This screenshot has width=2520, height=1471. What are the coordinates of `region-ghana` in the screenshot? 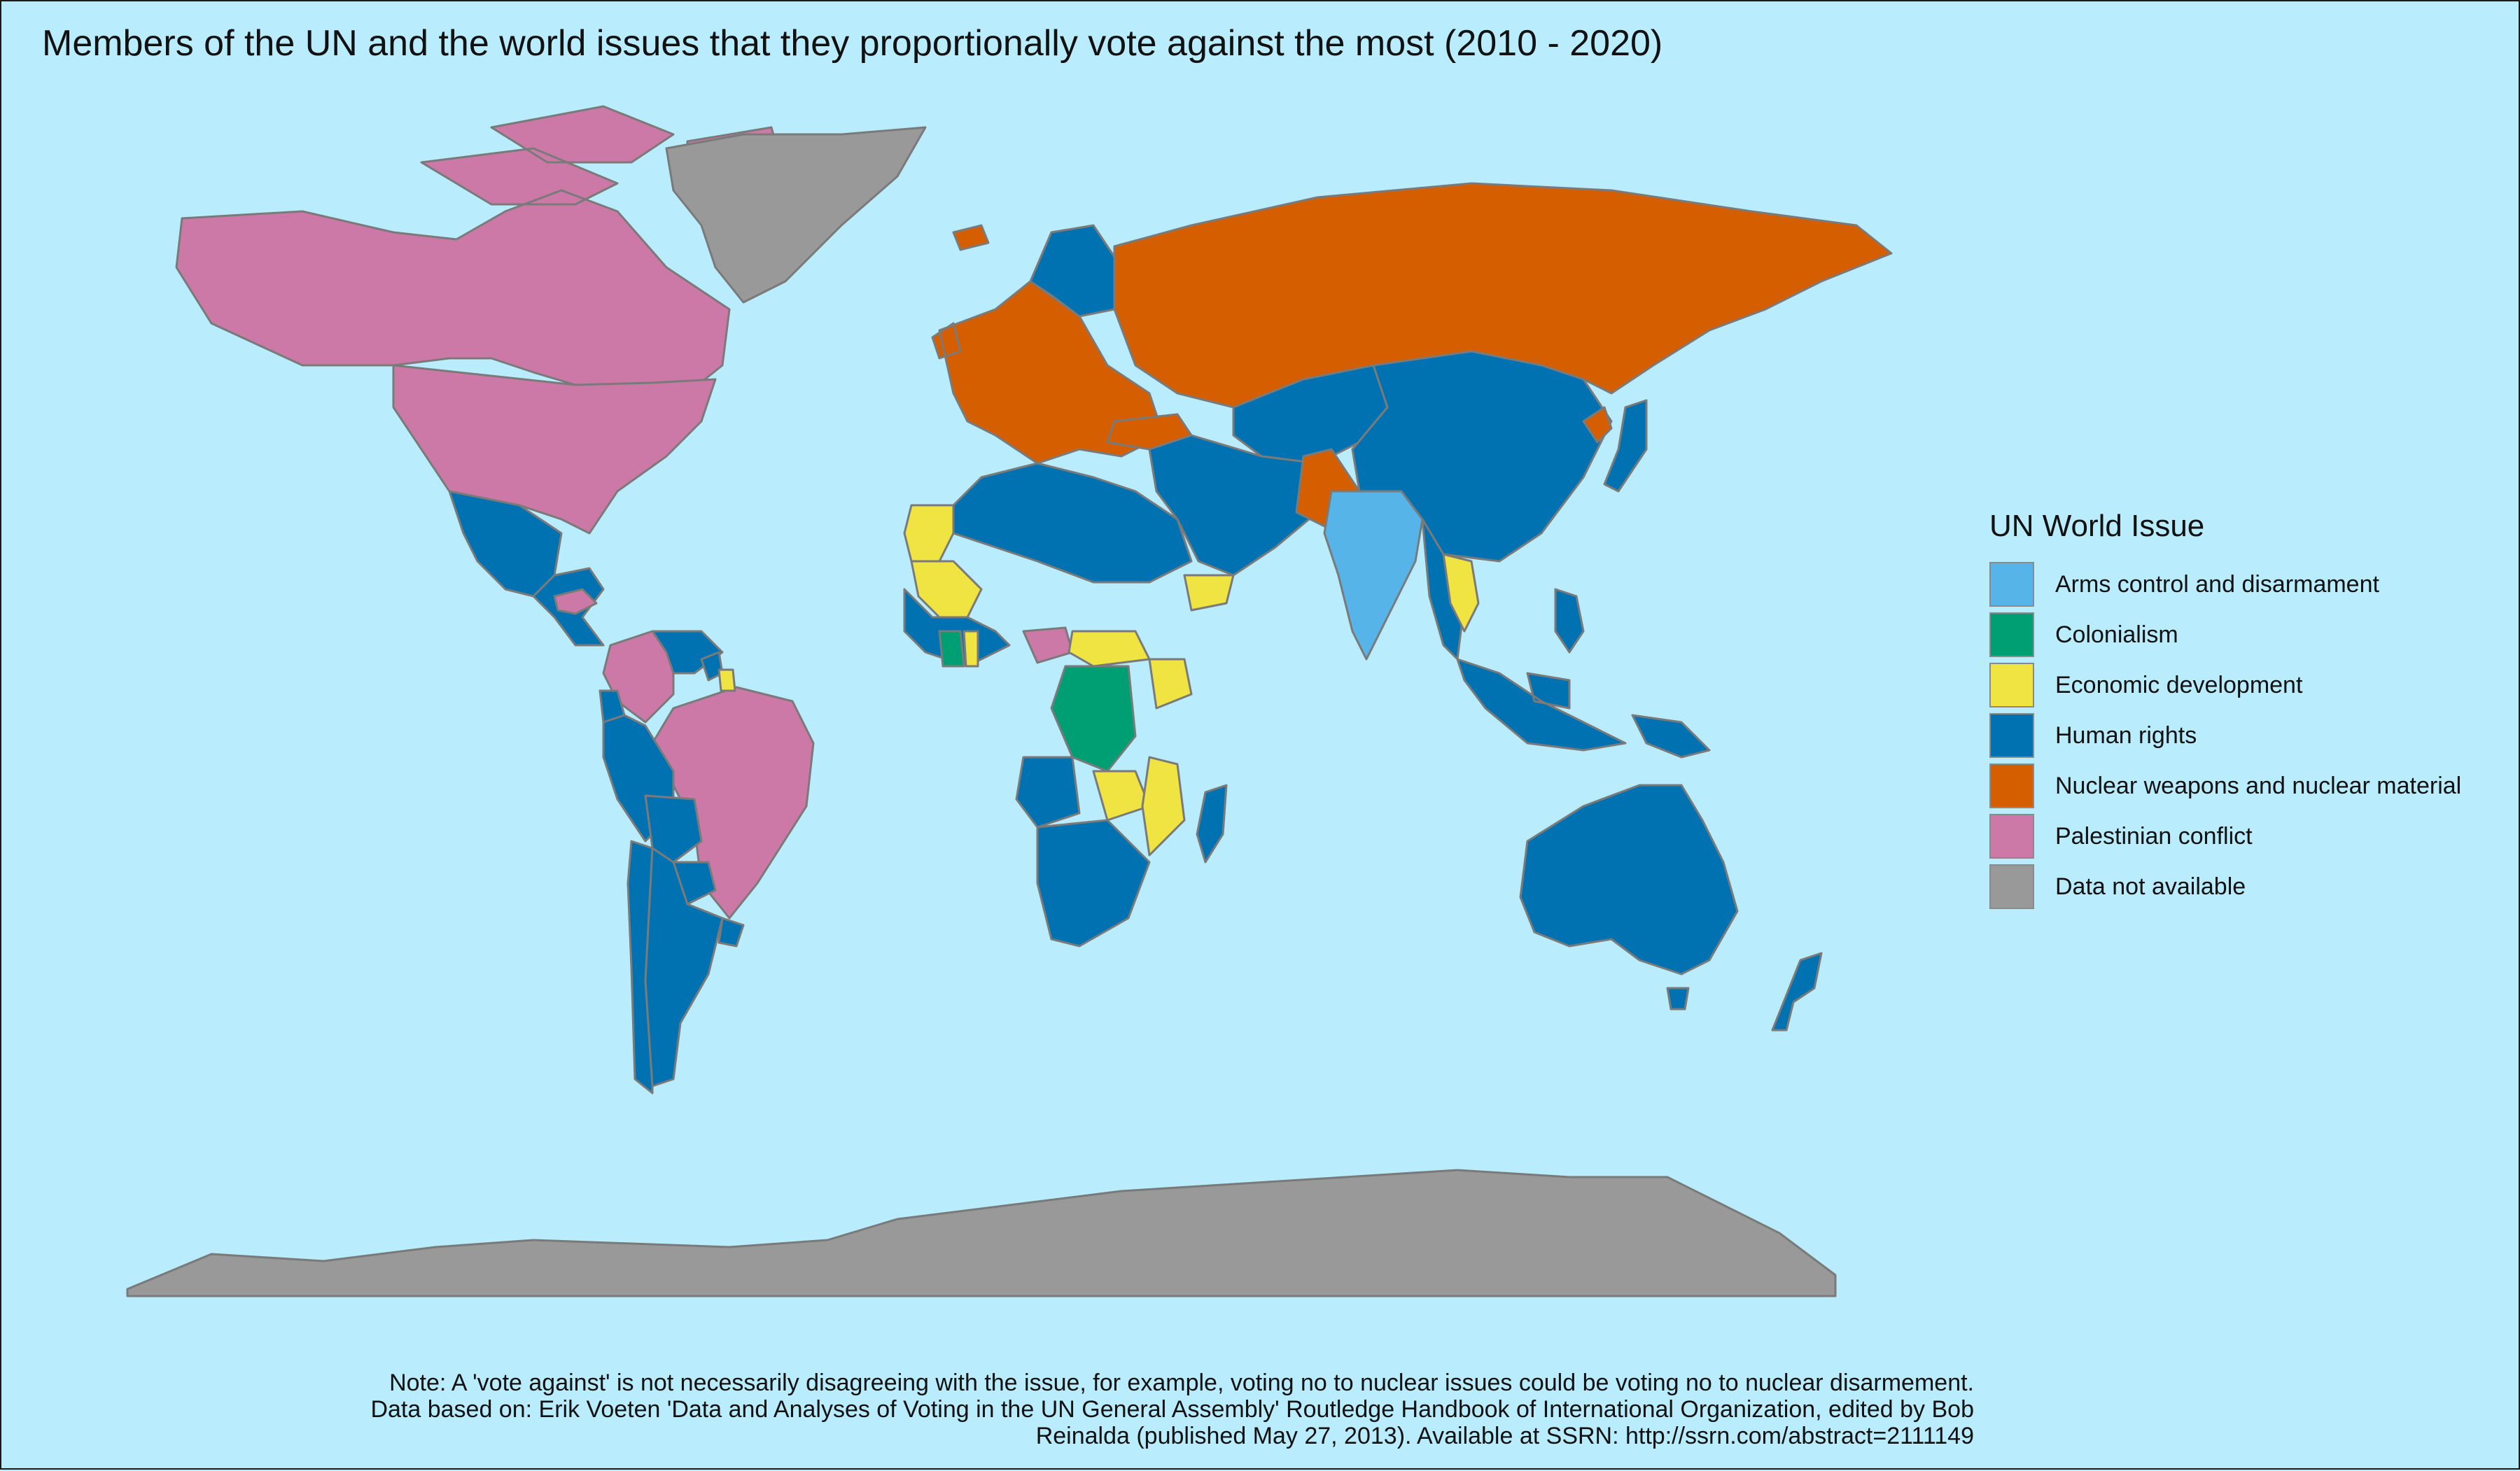 It's located at (970, 649).